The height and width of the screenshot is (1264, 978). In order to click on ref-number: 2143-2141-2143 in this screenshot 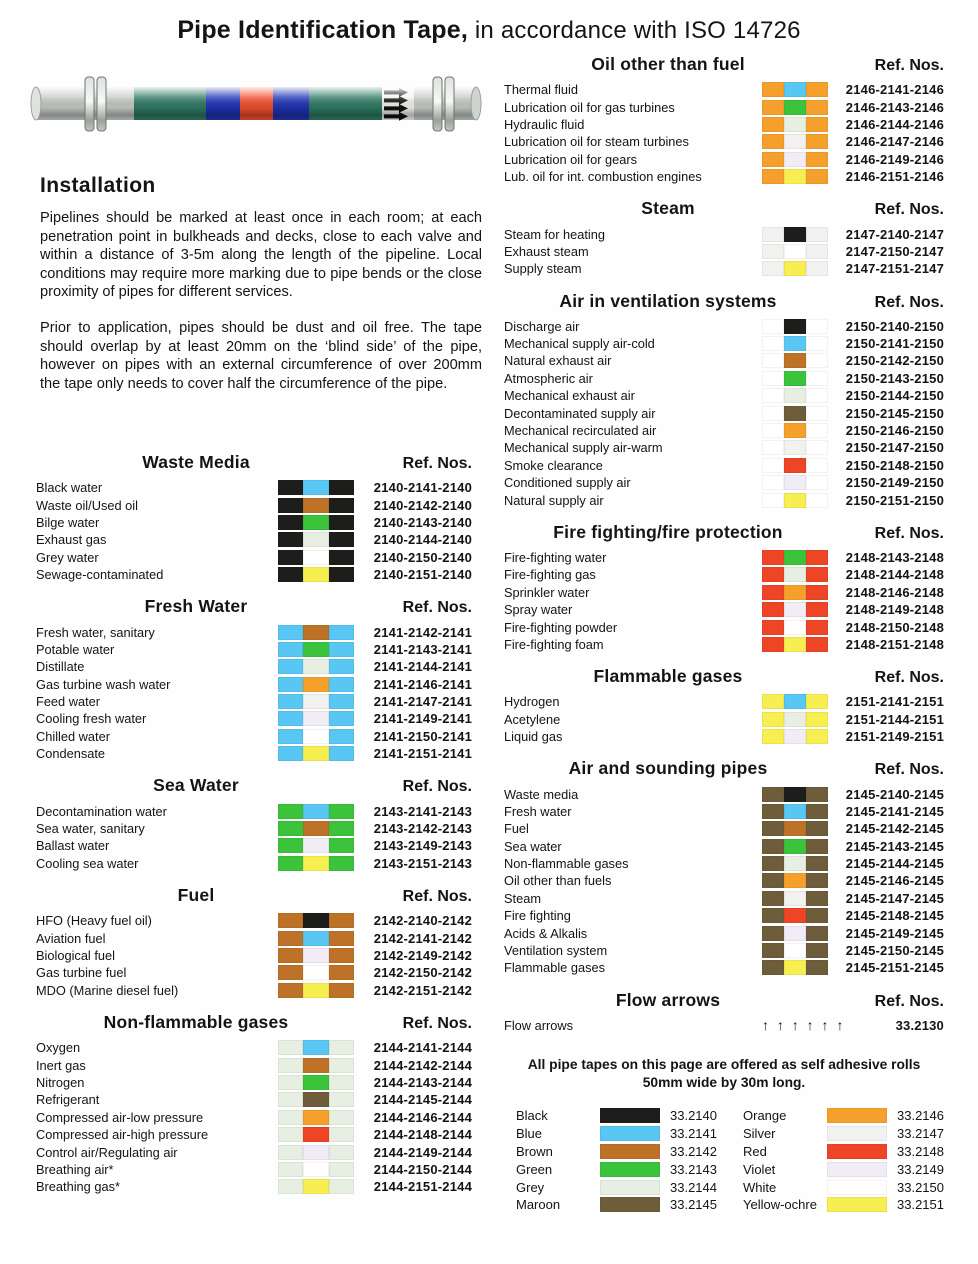, I will do `click(422, 811)`.